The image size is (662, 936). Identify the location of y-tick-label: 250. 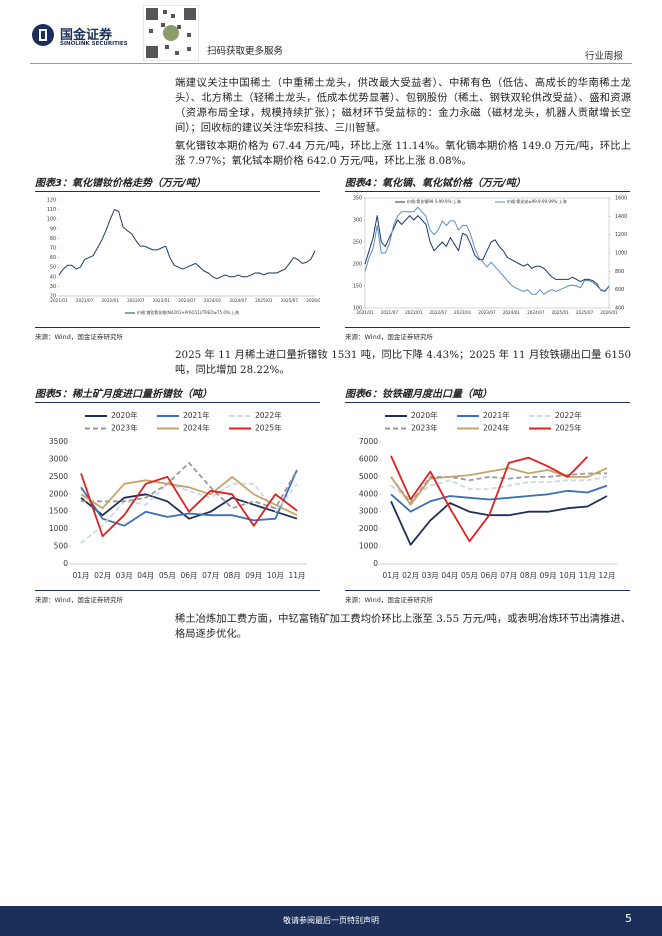
(357, 243).